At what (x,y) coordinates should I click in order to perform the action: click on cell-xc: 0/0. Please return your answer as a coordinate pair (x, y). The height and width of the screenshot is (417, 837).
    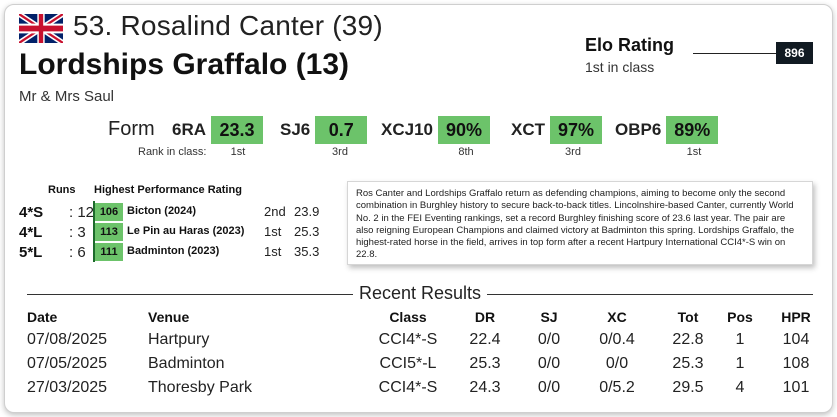
    Looking at the image, I should click on (617, 363).